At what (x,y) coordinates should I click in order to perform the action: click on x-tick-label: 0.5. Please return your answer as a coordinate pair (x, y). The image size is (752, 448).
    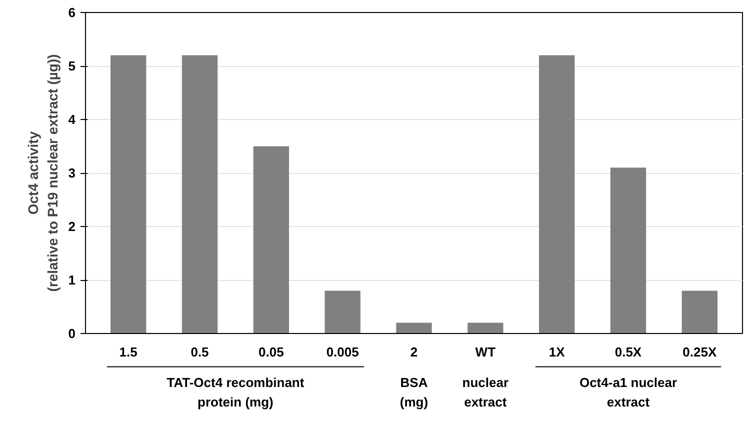
    Looking at the image, I should click on (199, 352).